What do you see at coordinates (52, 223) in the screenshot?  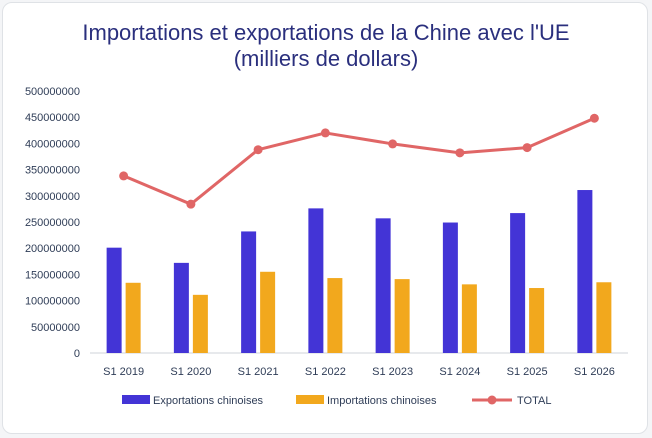 I see `y-tick-label: 250000000` at bounding box center [52, 223].